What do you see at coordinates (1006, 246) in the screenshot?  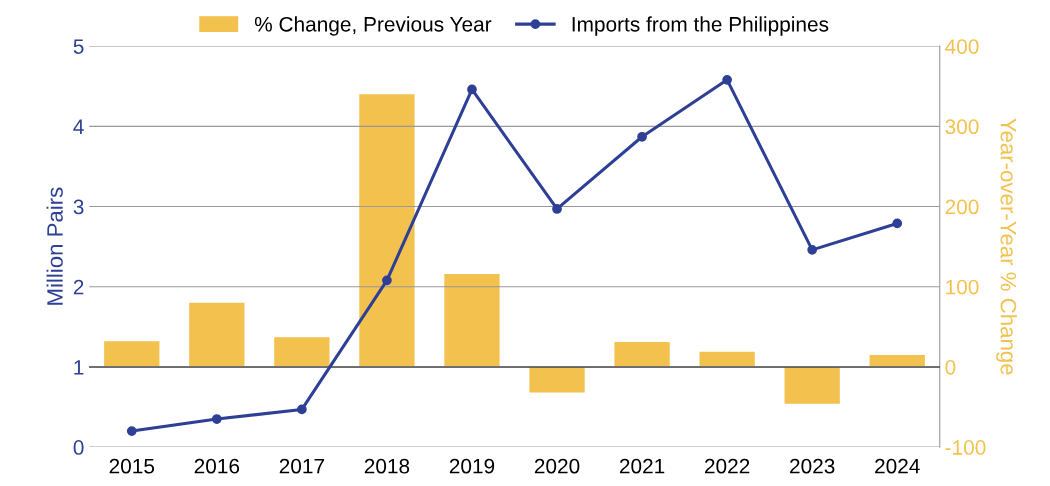 I see `y2-axis-title: Year-over-Year % Change` at bounding box center [1006, 246].